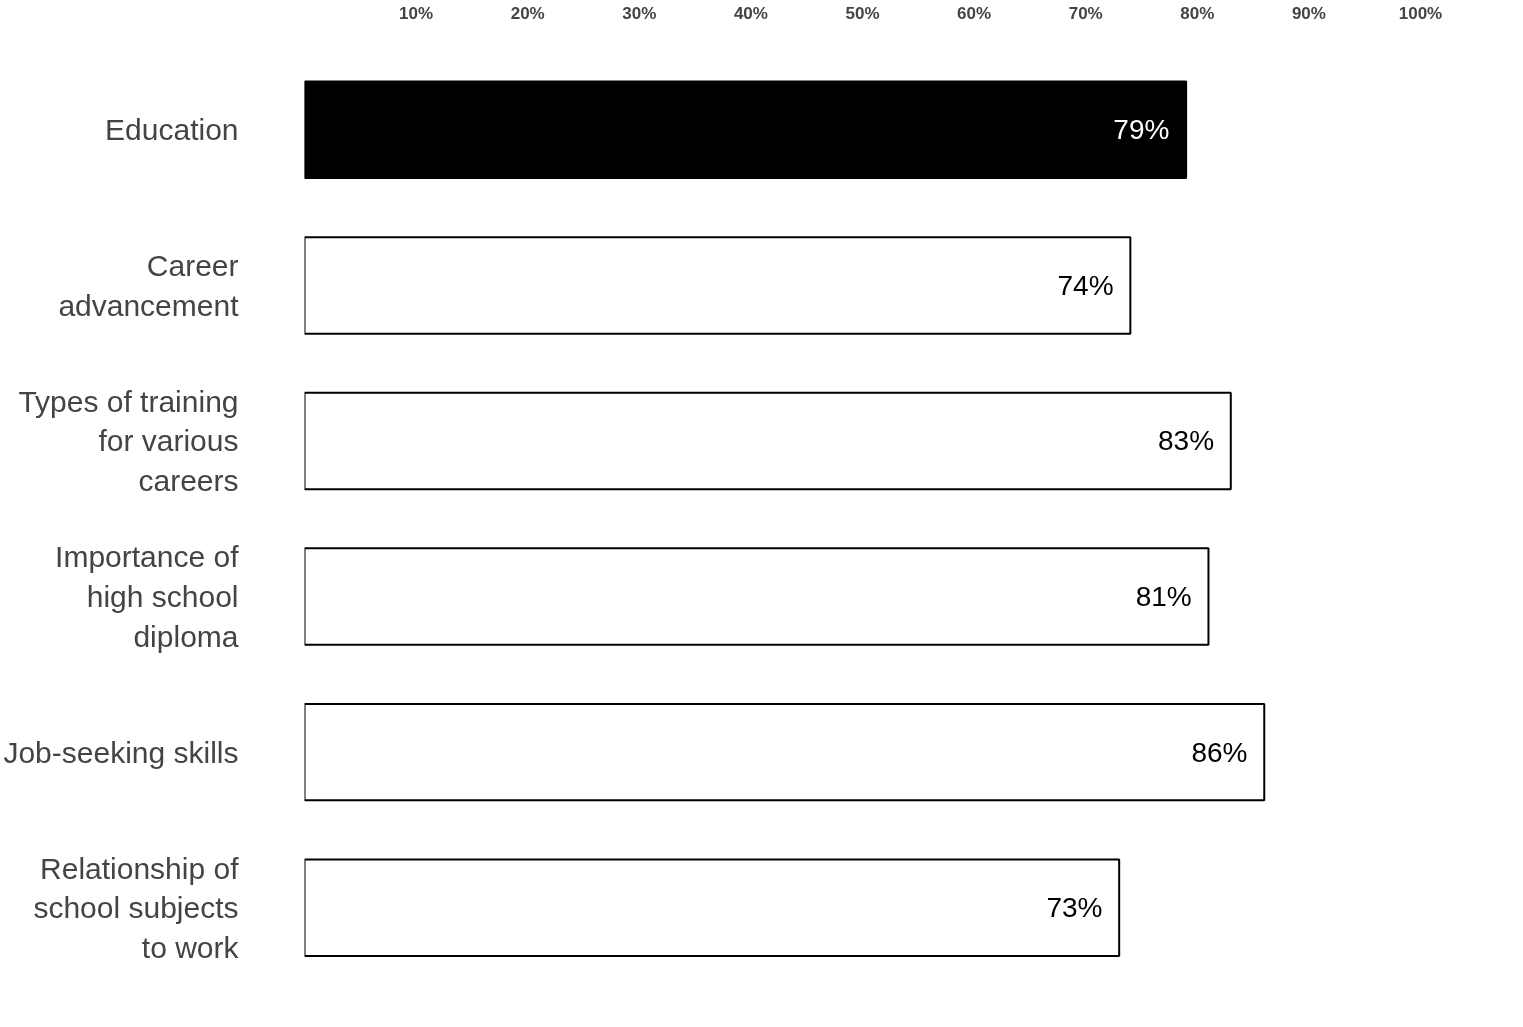  Describe the element at coordinates (136, 907) in the screenshot. I see `y-tick-label: Relationship of school subjects to work` at that location.